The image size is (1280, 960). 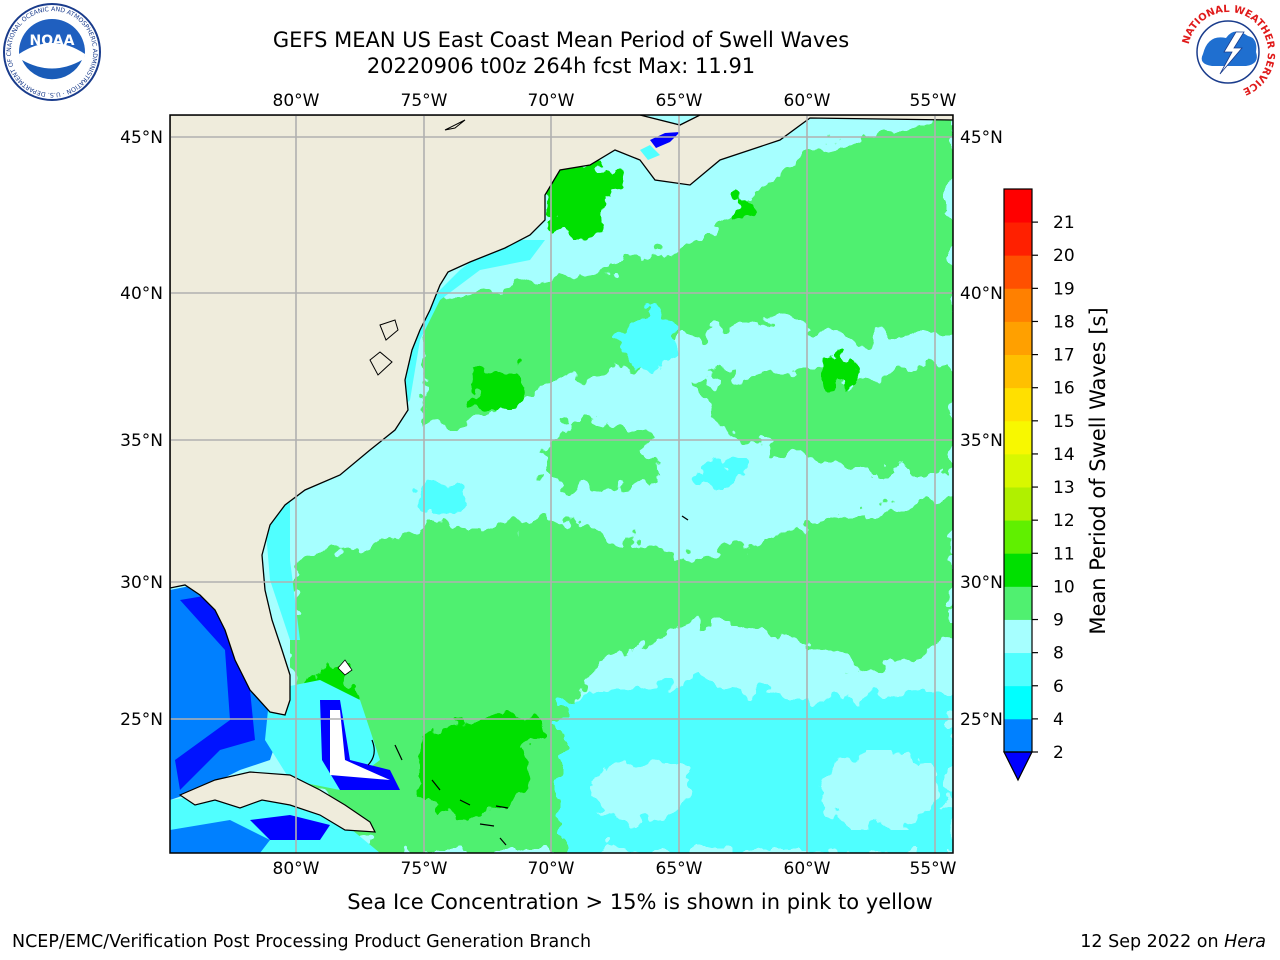 What do you see at coordinates (615, 101) in the screenshot?
I see `lon-labels-top: 80°W 75°W 70°W 65°W 60°W 55°W` at bounding box center [615, 101].